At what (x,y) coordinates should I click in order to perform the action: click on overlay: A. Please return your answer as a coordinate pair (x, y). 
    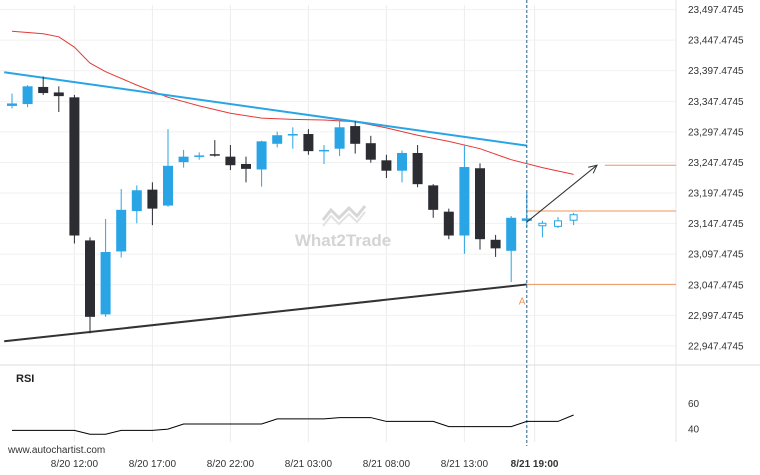
    Looking at the image, I should click on (558, 223).